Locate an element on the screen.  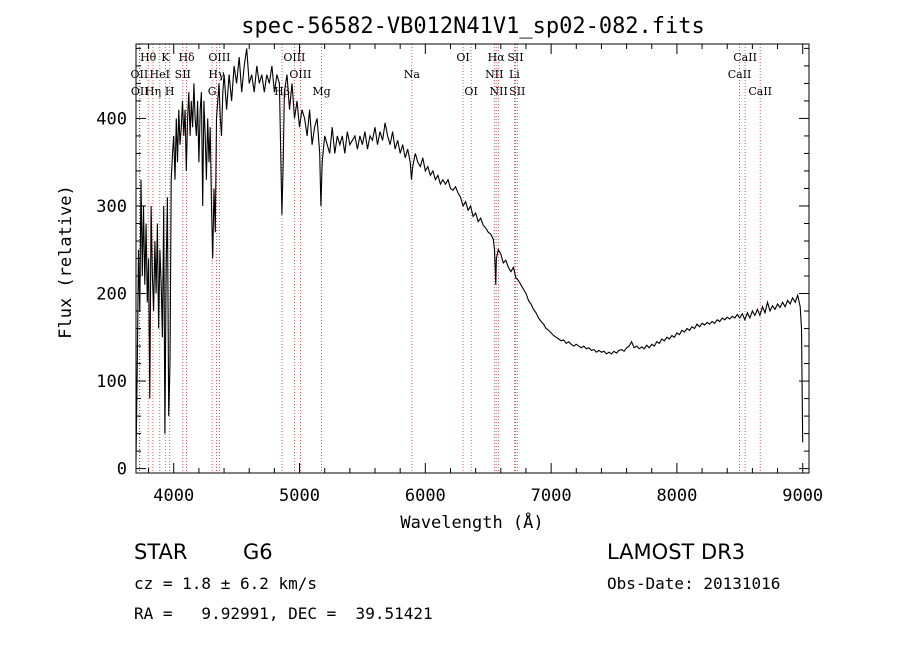
y-tick-label: 200 is located at coordinates (111, 295).